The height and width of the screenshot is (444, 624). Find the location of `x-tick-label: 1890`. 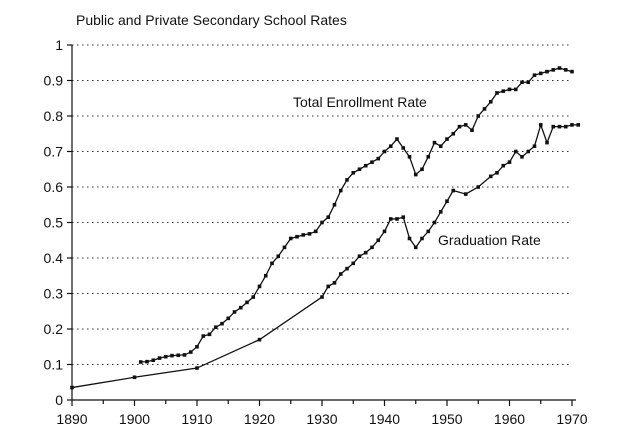

x-tick-label: 1890 is located at coordinates (71, 419).